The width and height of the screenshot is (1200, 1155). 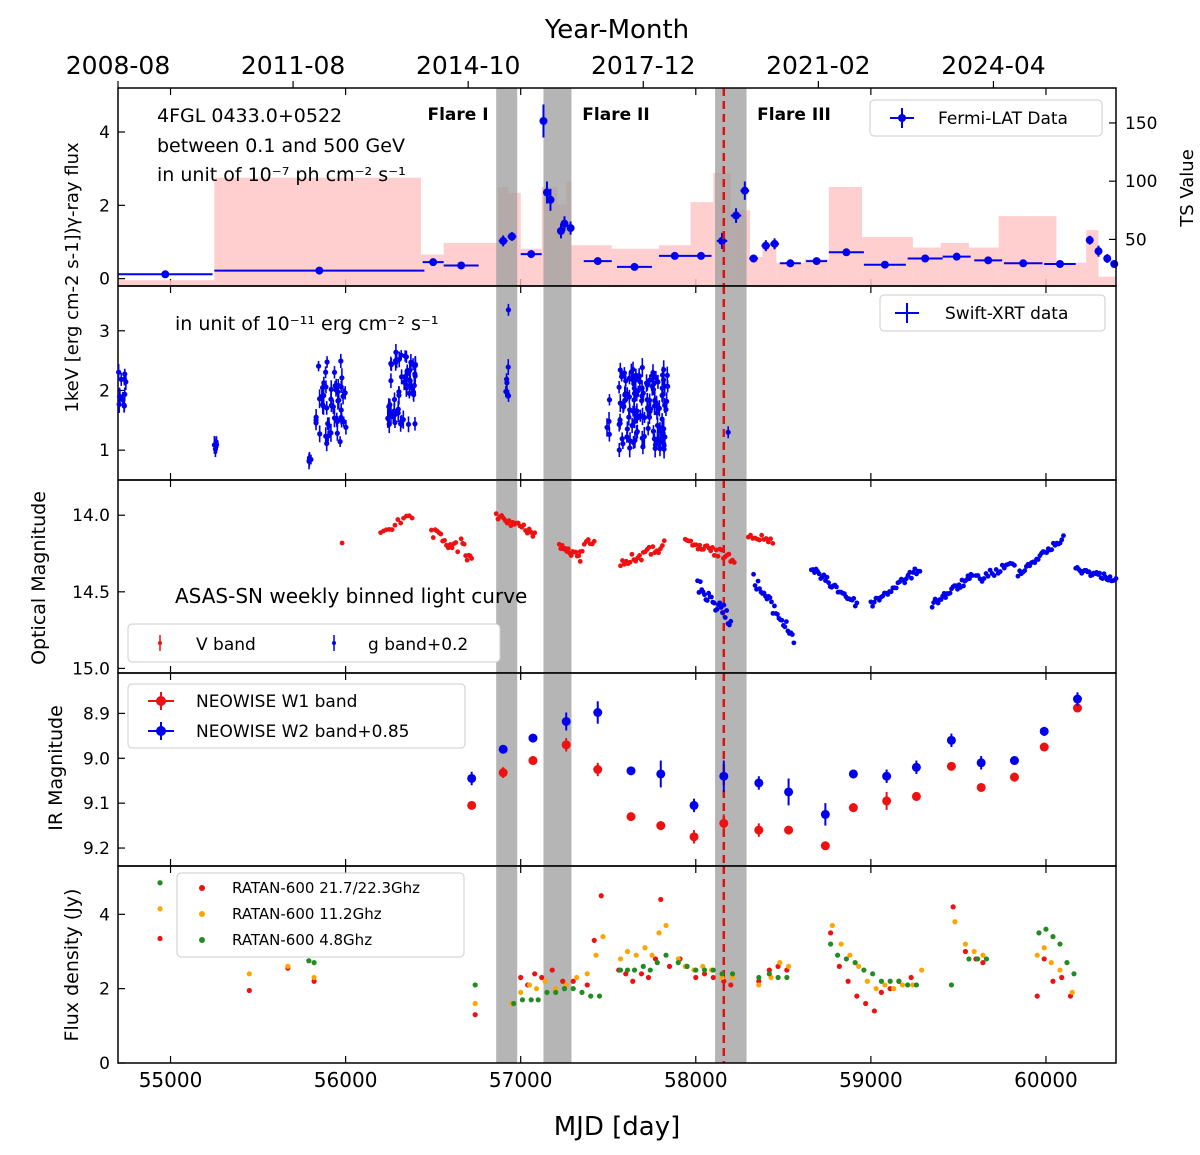 I want to click on ir-legend-w2-marker, so click(x=161, y=731).